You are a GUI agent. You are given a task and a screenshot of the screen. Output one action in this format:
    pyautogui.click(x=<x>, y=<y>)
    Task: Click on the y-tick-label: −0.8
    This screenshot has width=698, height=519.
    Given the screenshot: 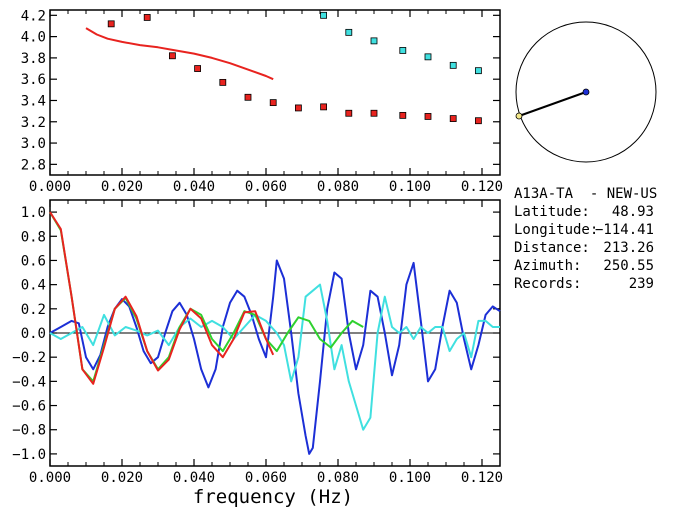 What is the action you would take?
    pyautogui.click(x=29, y=431)
    